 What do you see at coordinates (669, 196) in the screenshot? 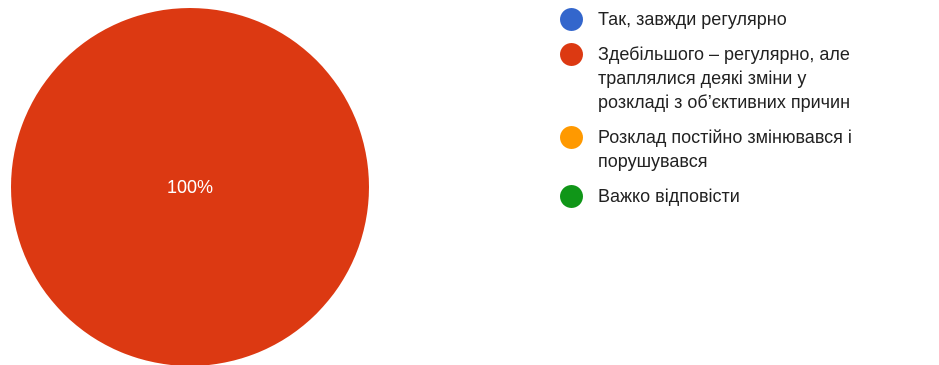
I see `legend-label-3: Важко відповісти` at bounding box center [669, 196].